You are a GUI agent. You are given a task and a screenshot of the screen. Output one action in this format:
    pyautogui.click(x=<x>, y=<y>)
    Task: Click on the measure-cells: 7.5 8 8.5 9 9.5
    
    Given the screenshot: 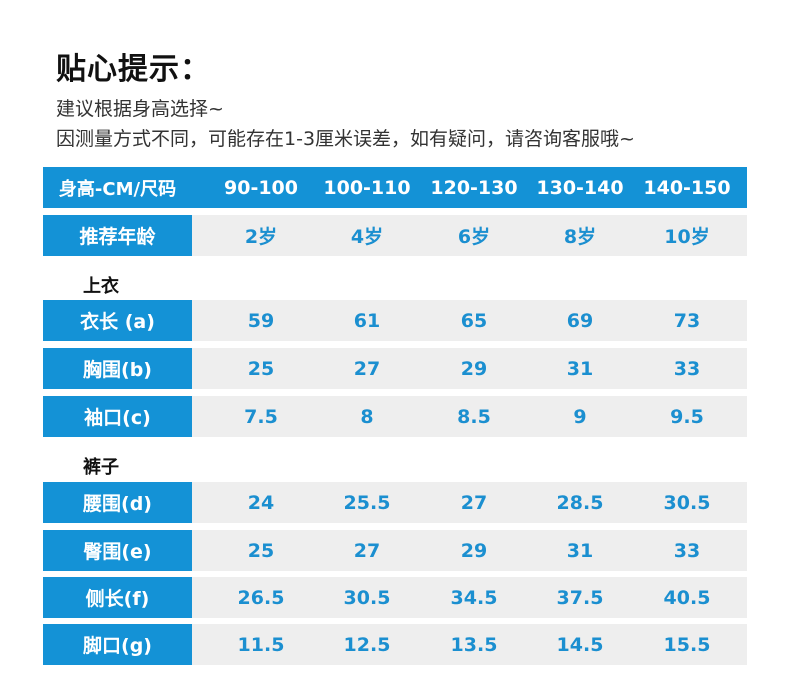 What is the action you would take?
    pyautogui.click(x=469, y=416)
    